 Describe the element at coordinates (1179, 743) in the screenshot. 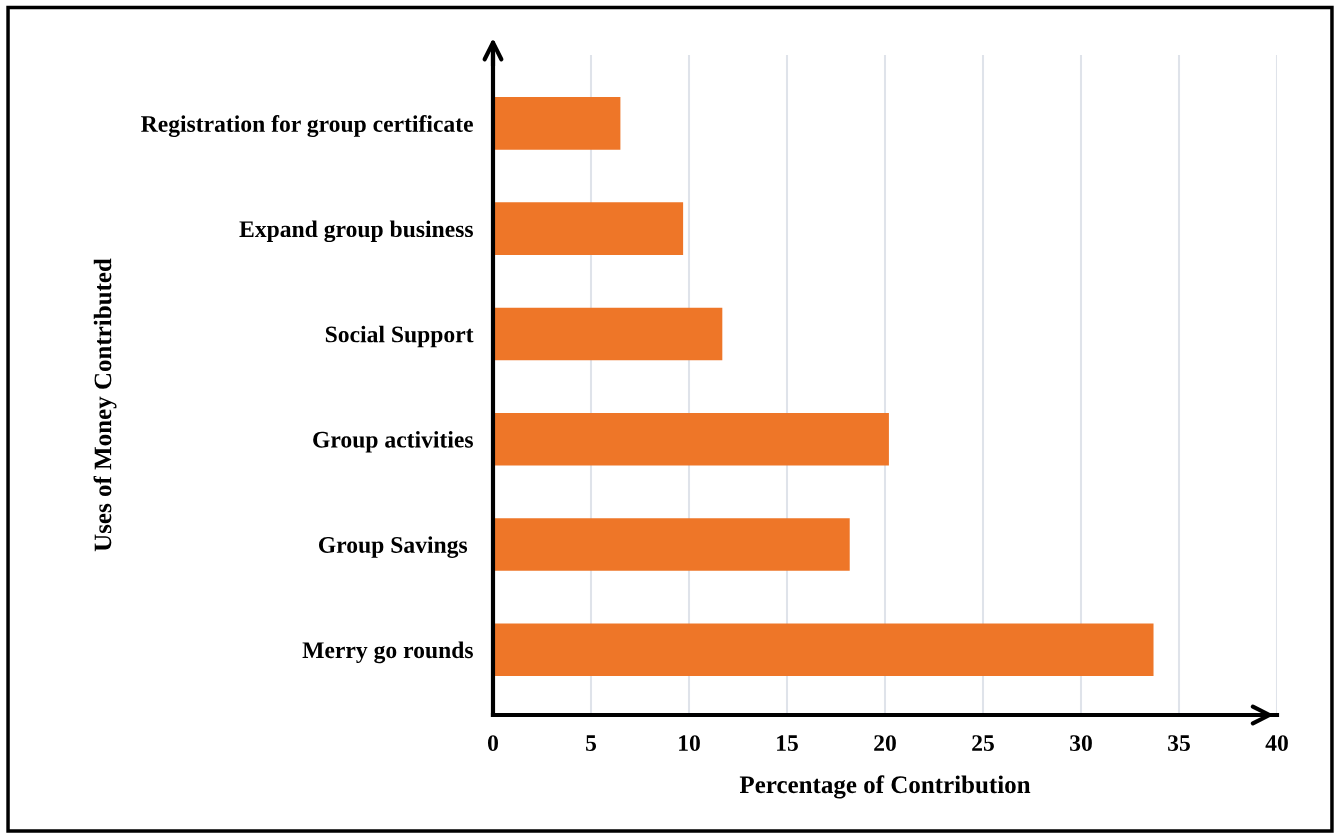

I see `x-tick-label: 35` at that location.